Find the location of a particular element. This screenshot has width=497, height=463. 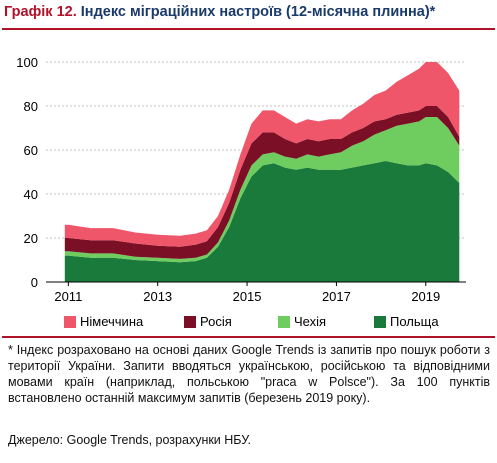

y-tick-label: 20 is located at coordinates (31, 238).